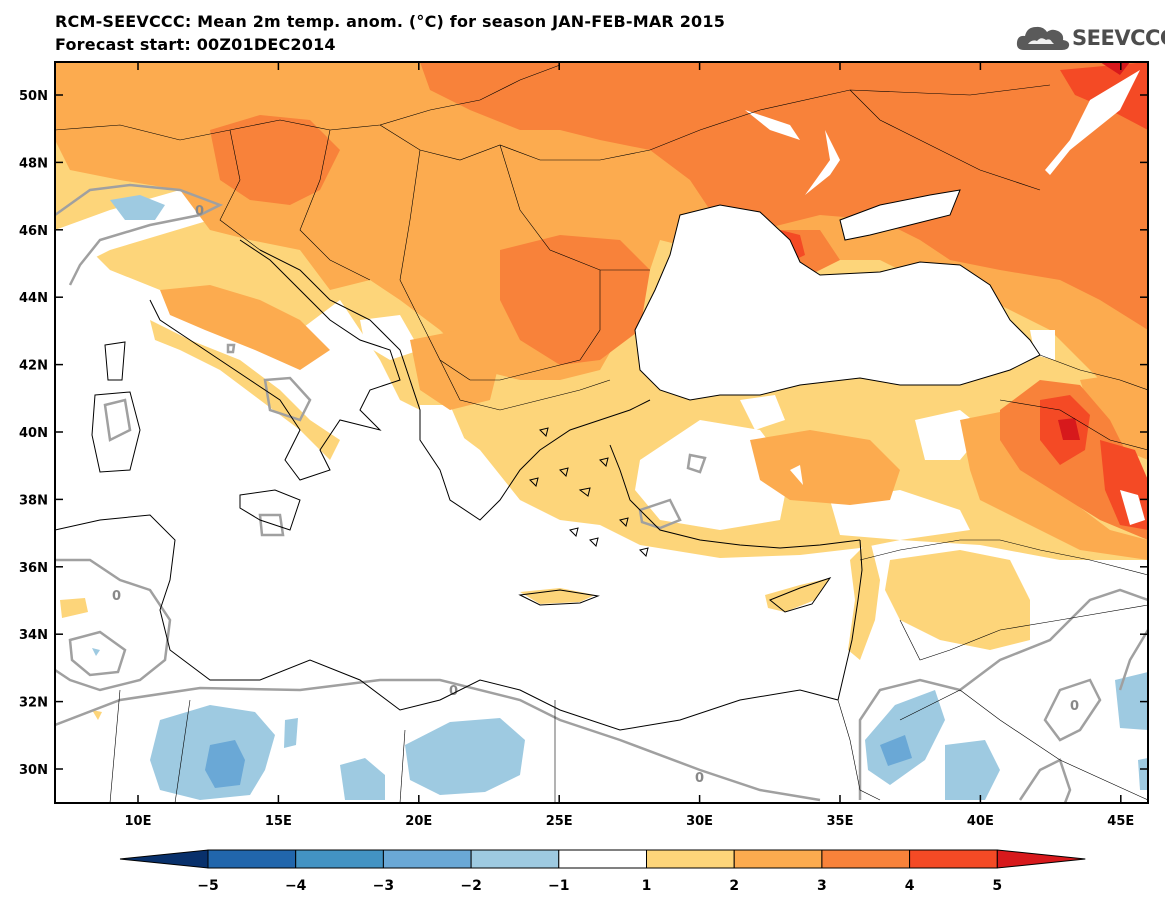 This screenshot has width=1165, height=907. Describe the element at coordinates (33, 500) in the screenshot. I see `lat-tick-label: 38N` at that location.